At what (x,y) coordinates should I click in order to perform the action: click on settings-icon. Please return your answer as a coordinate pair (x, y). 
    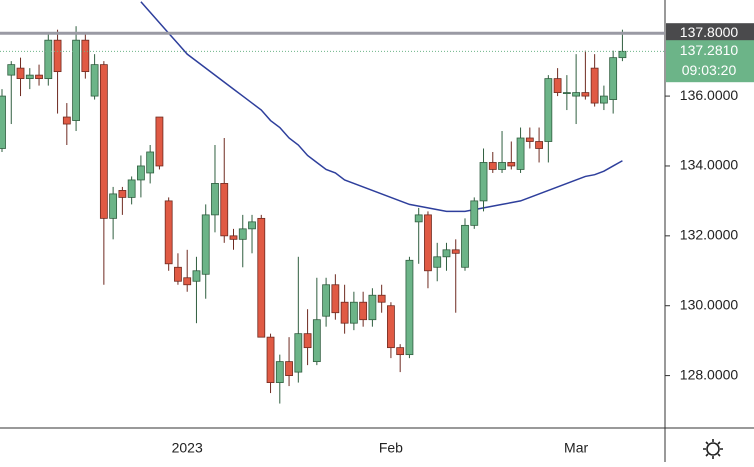
    Looking at the image, I should click on (713, 449).